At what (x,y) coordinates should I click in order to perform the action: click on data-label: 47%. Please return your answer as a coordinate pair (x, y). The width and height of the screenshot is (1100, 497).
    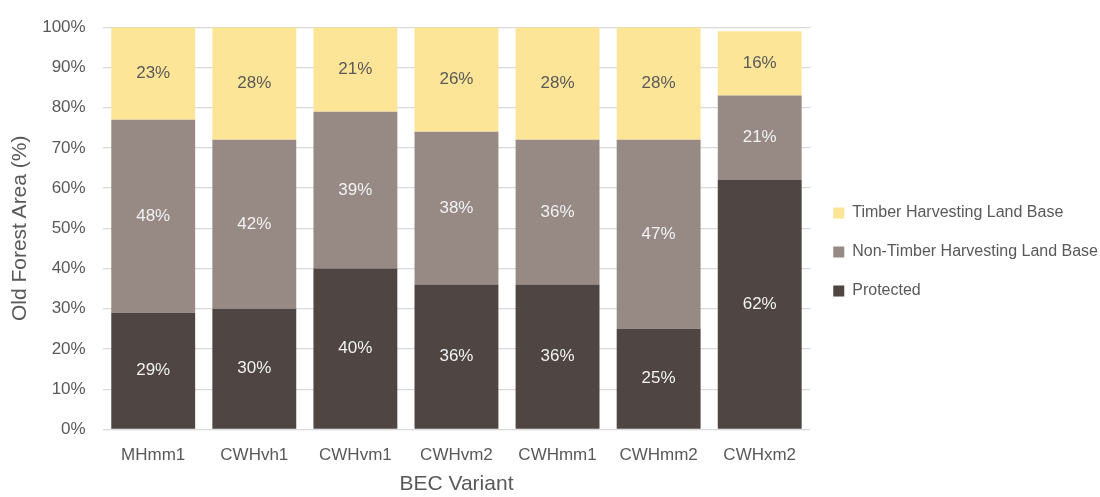
    Looking at the image, I should click on (658, 234).